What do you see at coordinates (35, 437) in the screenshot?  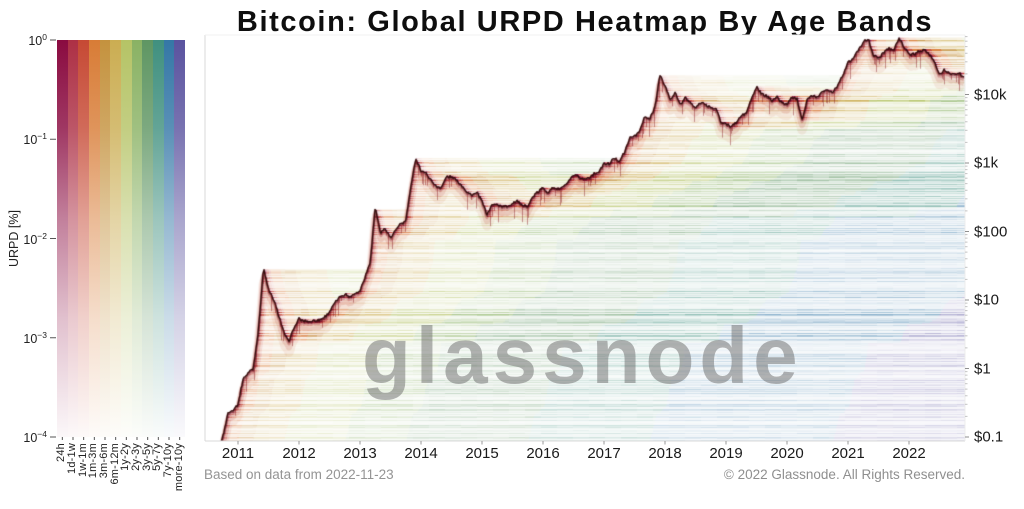 I see `colorbar-ytick: 10⁻⁴` at bounding box center [35, 437].